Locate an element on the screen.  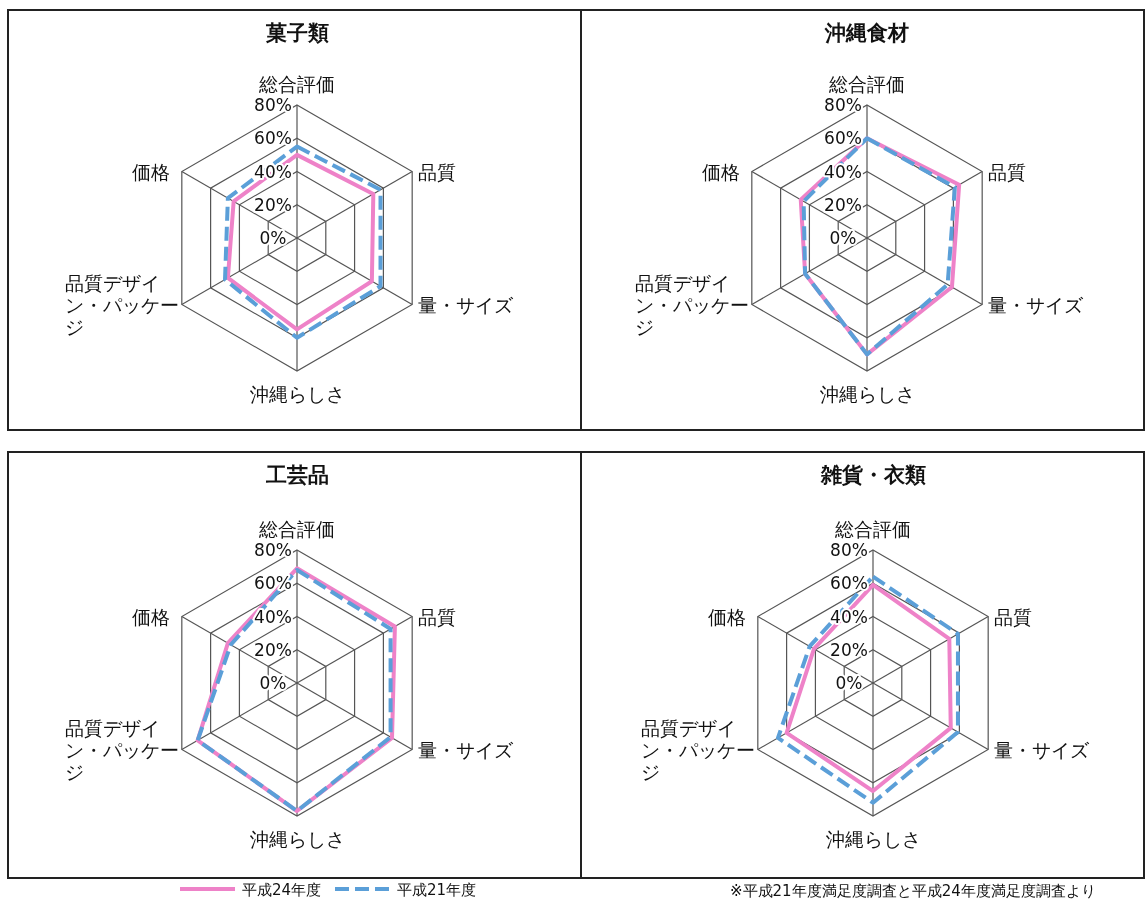
chart-title: 雑貨・衣類 is located at coordinates (872, 475).